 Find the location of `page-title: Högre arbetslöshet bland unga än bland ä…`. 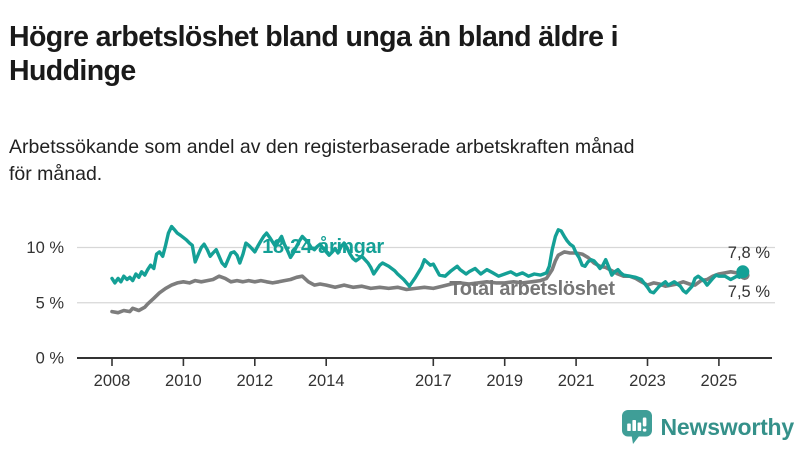

page-title: Högre arbetslöshet bland unga än bland ä… is located at coordinates (364, 54).